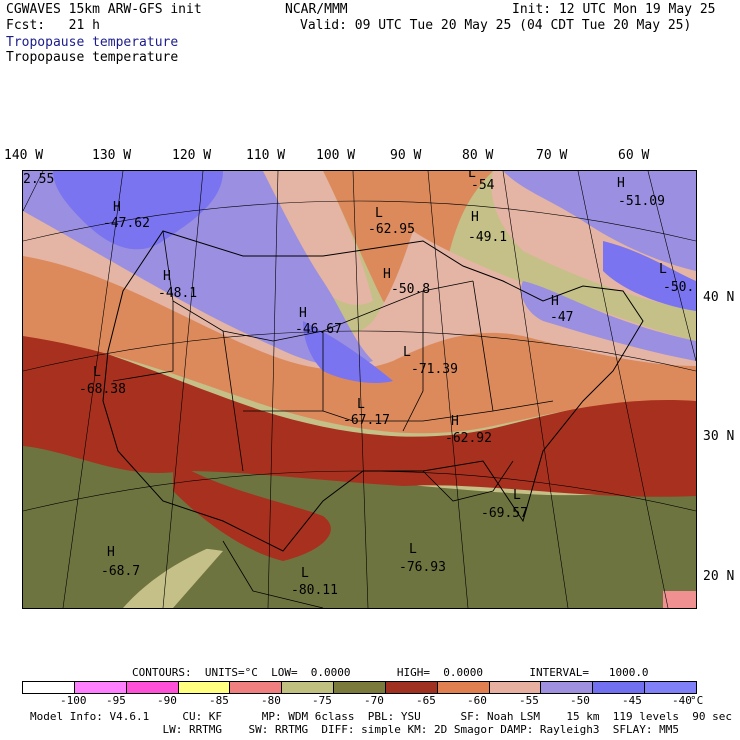 This screenshot has height=740, width=740. Describe the element at coordinates (112, 155) in the screenshot. I see `lon-label: 130 W` at that location.